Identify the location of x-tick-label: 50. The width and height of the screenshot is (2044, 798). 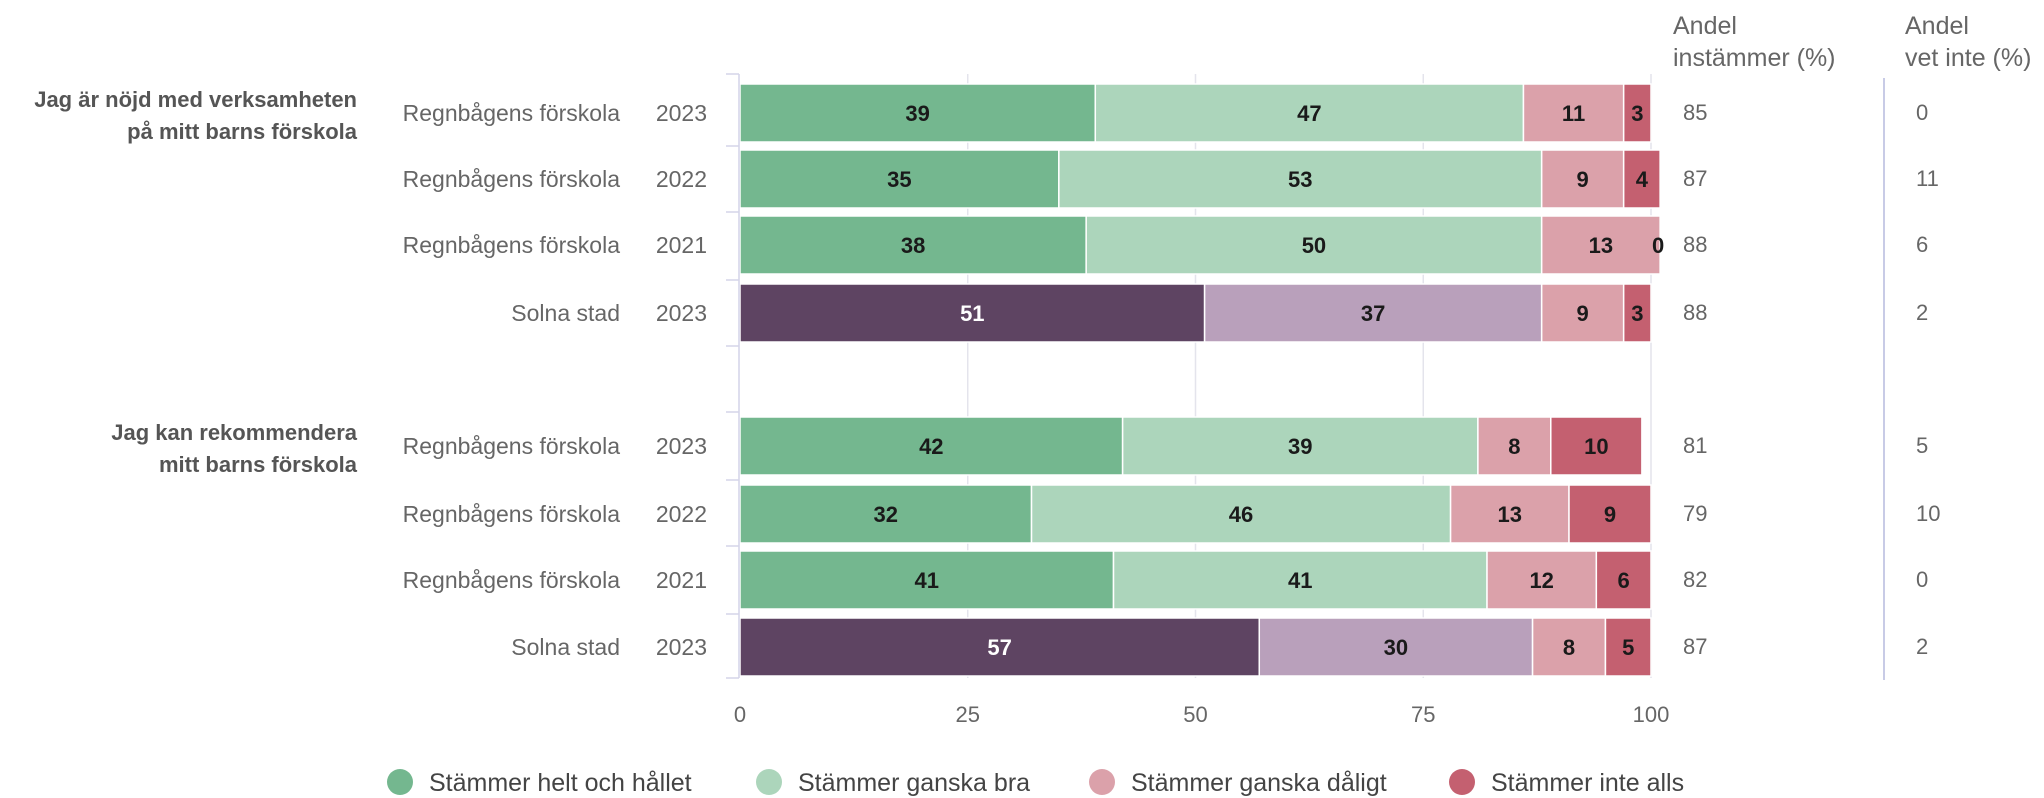
(1195, 714).